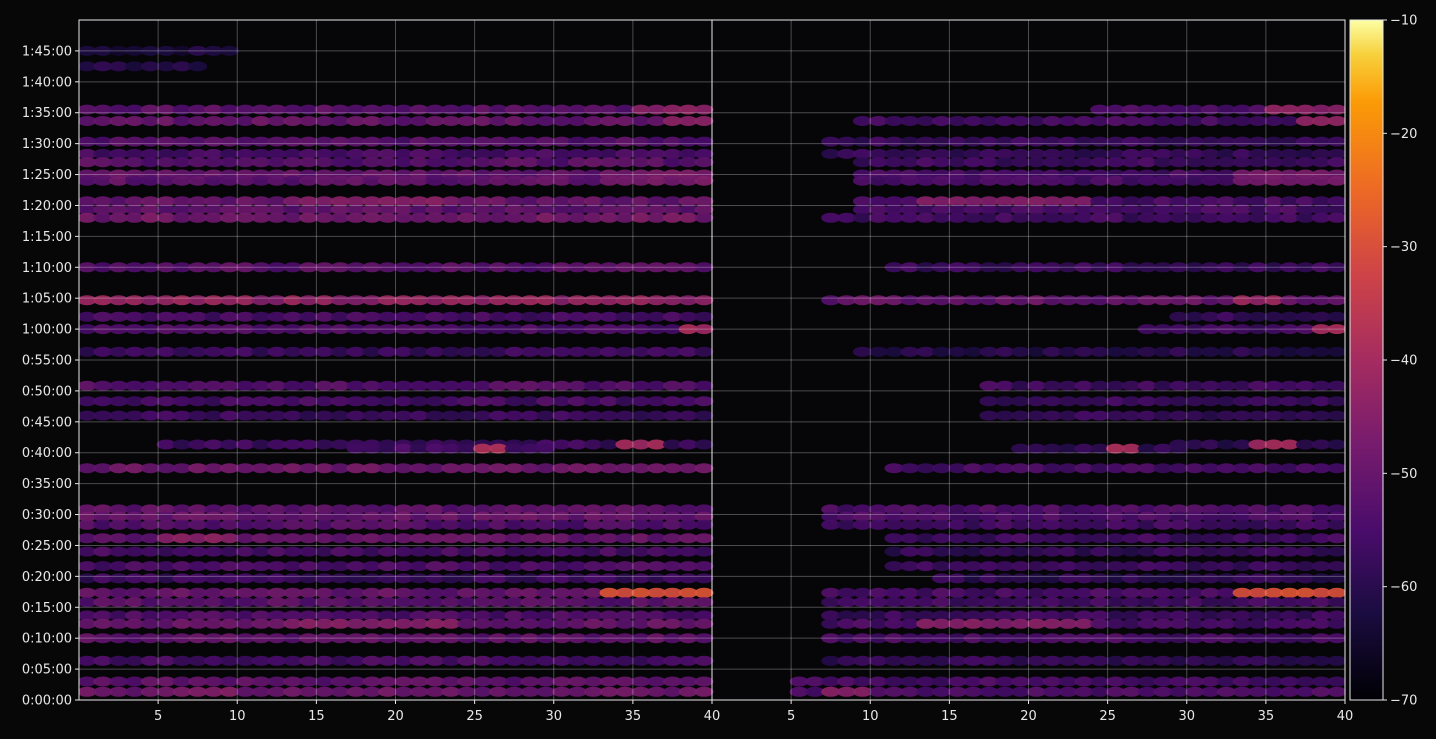 The width and height of the screenshot is (1436, 739). I want to click on colorbar-tick-label: −50, so click(1403, 474).